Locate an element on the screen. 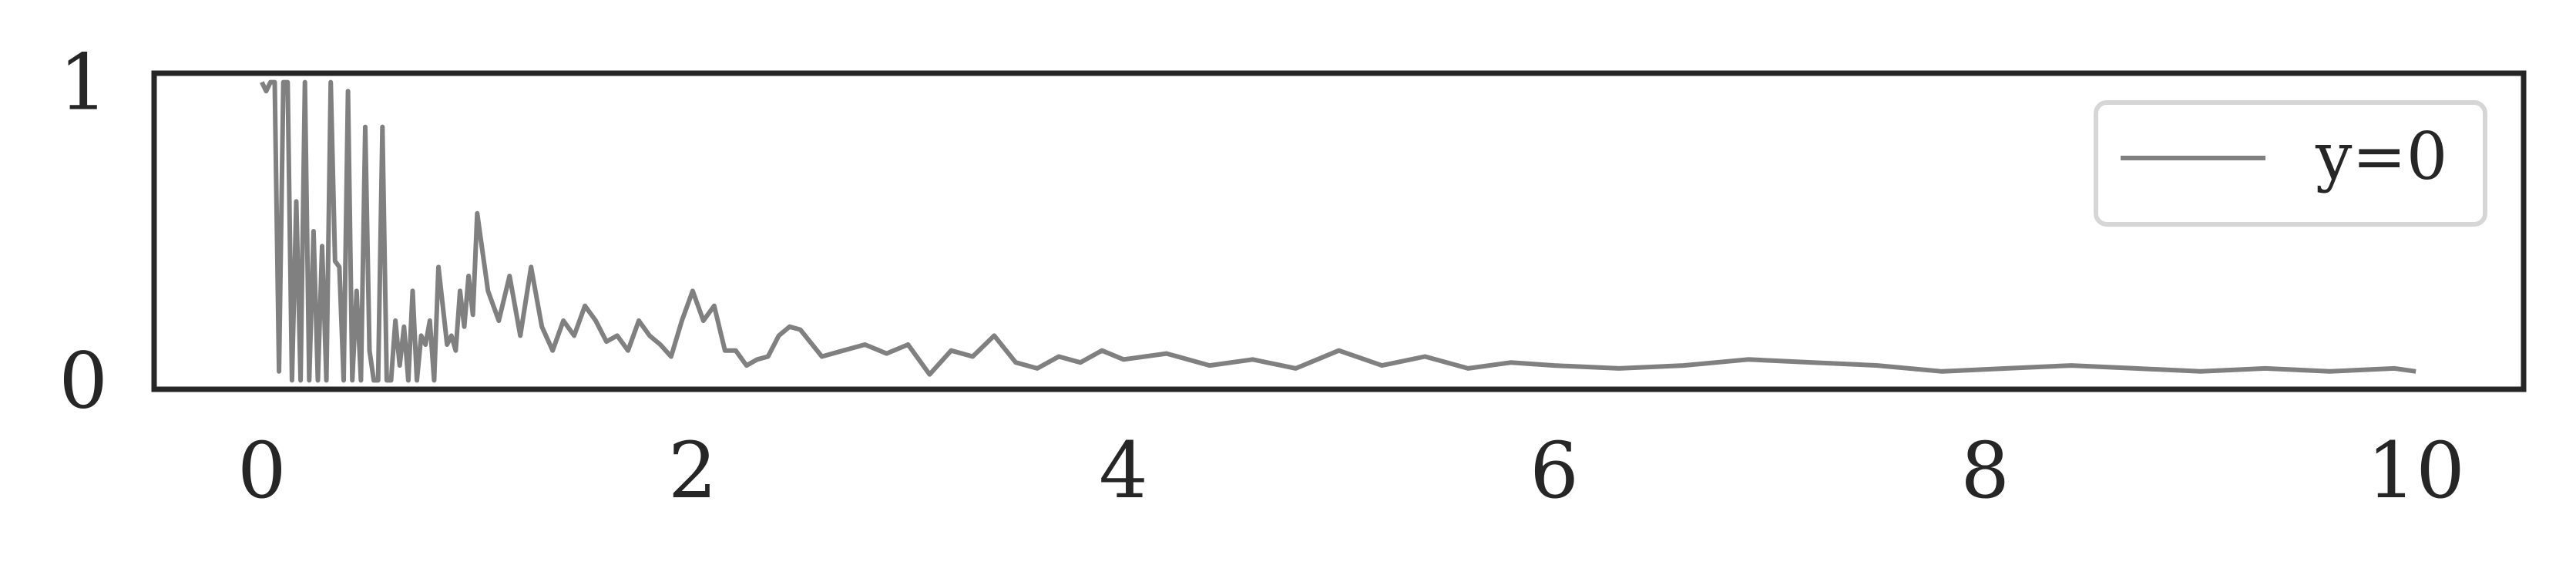  x-tick-label: 4 is located at coordinates (1123, 471).